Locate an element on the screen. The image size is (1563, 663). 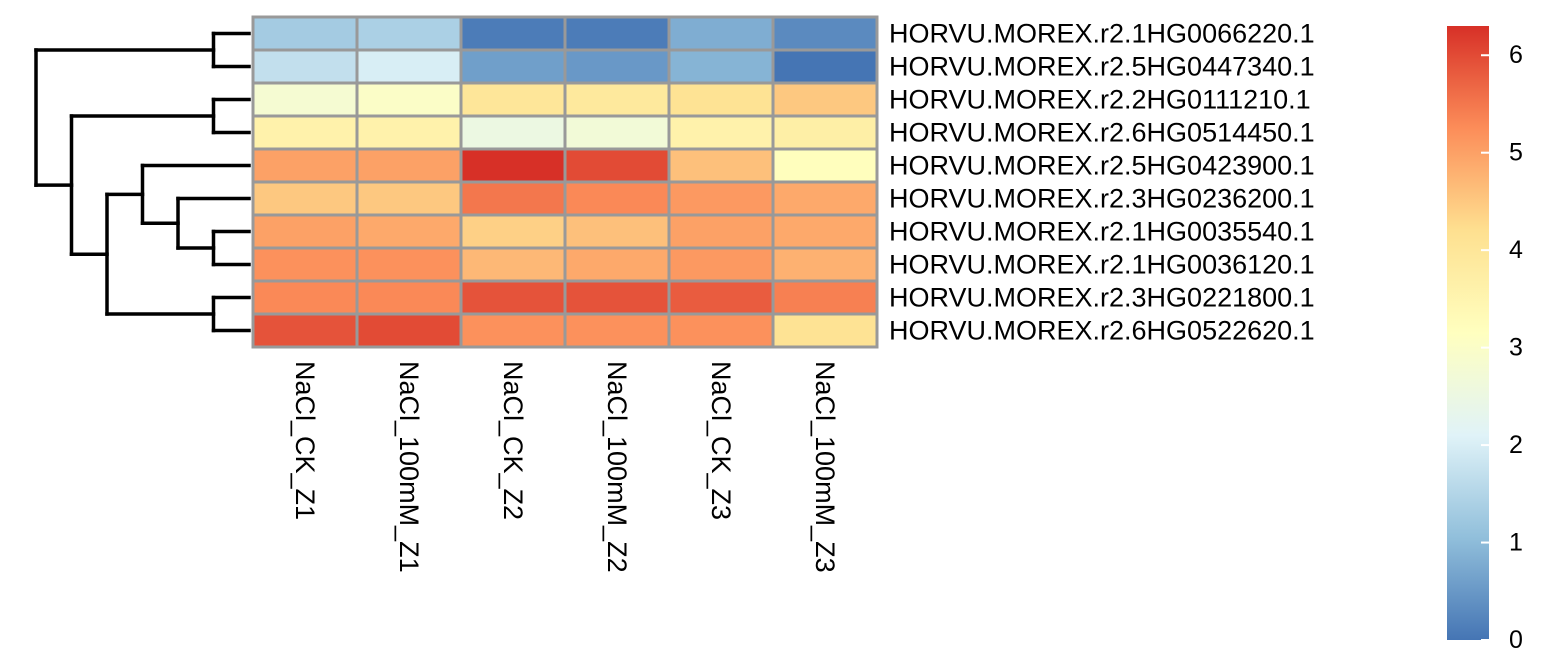
column-label: NaCl_100mM_Z1 is located at coordinates (409, 467).